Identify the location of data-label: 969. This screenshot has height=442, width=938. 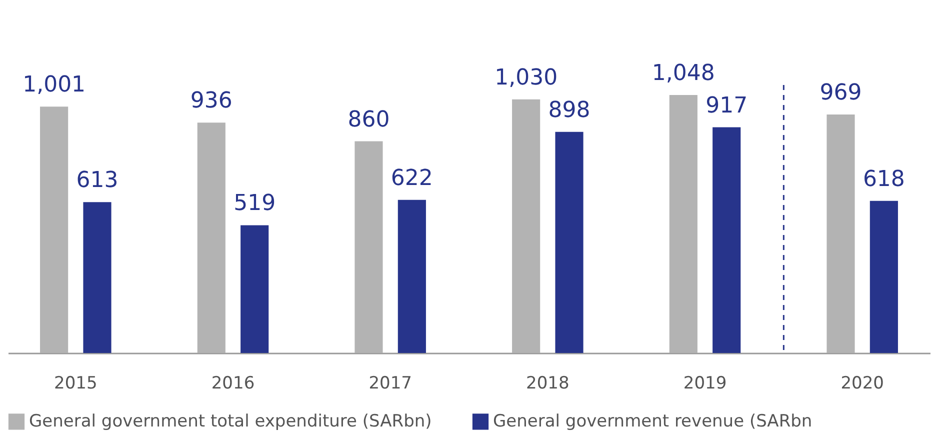
(841, 93).